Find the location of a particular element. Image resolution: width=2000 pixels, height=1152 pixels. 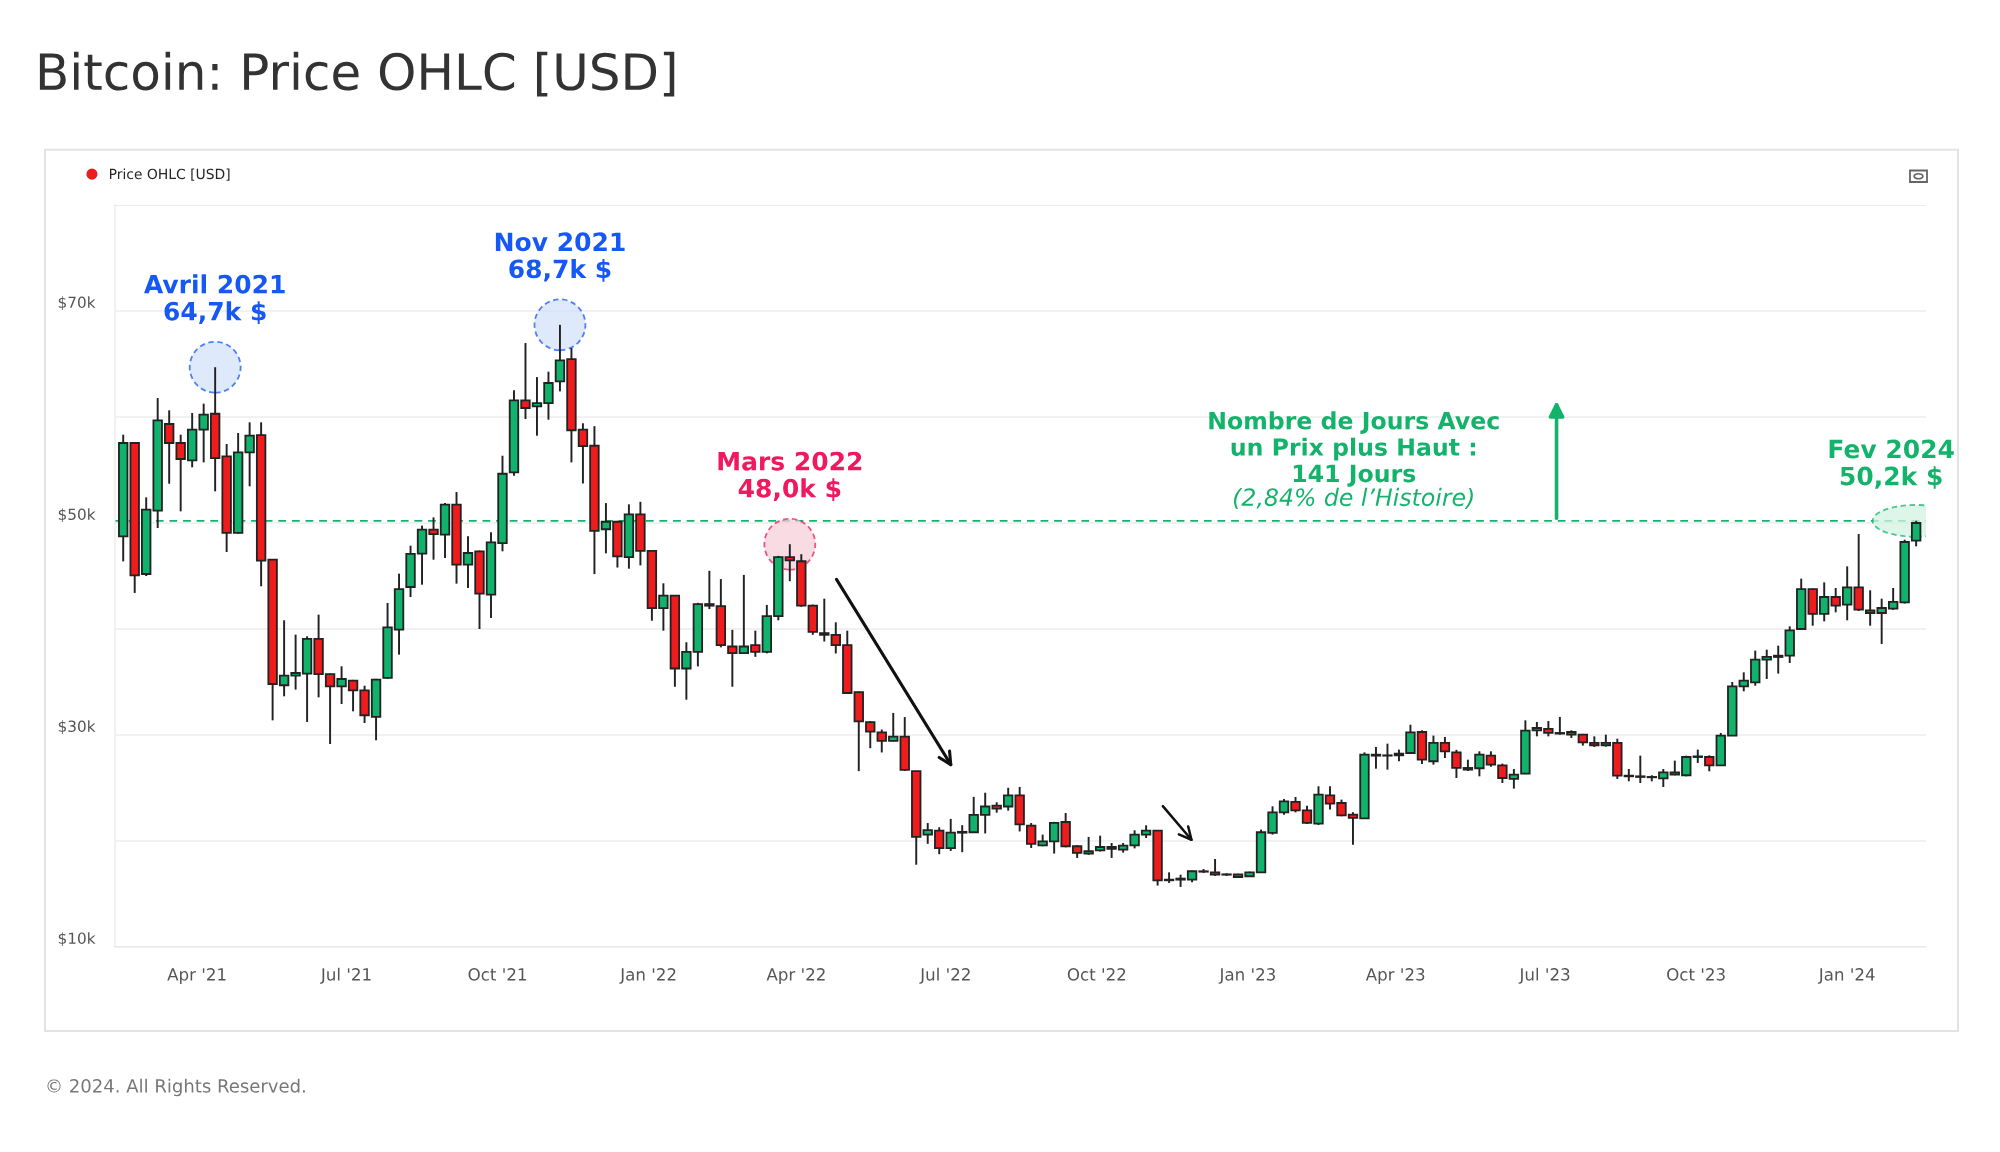

annotation: Mars 2022 48,0k $ is located at coordinates (790, 476).